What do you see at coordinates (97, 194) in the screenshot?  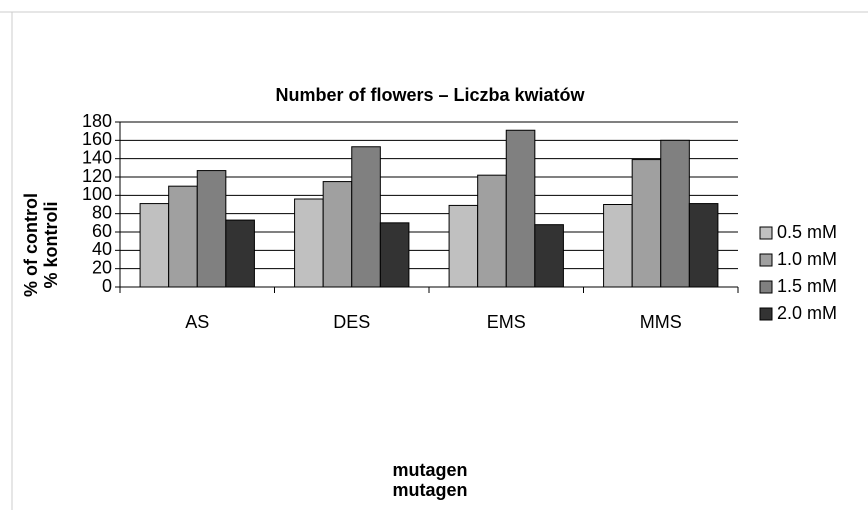 I see `y-tick-label: 100` at bounding box center [97, 194].